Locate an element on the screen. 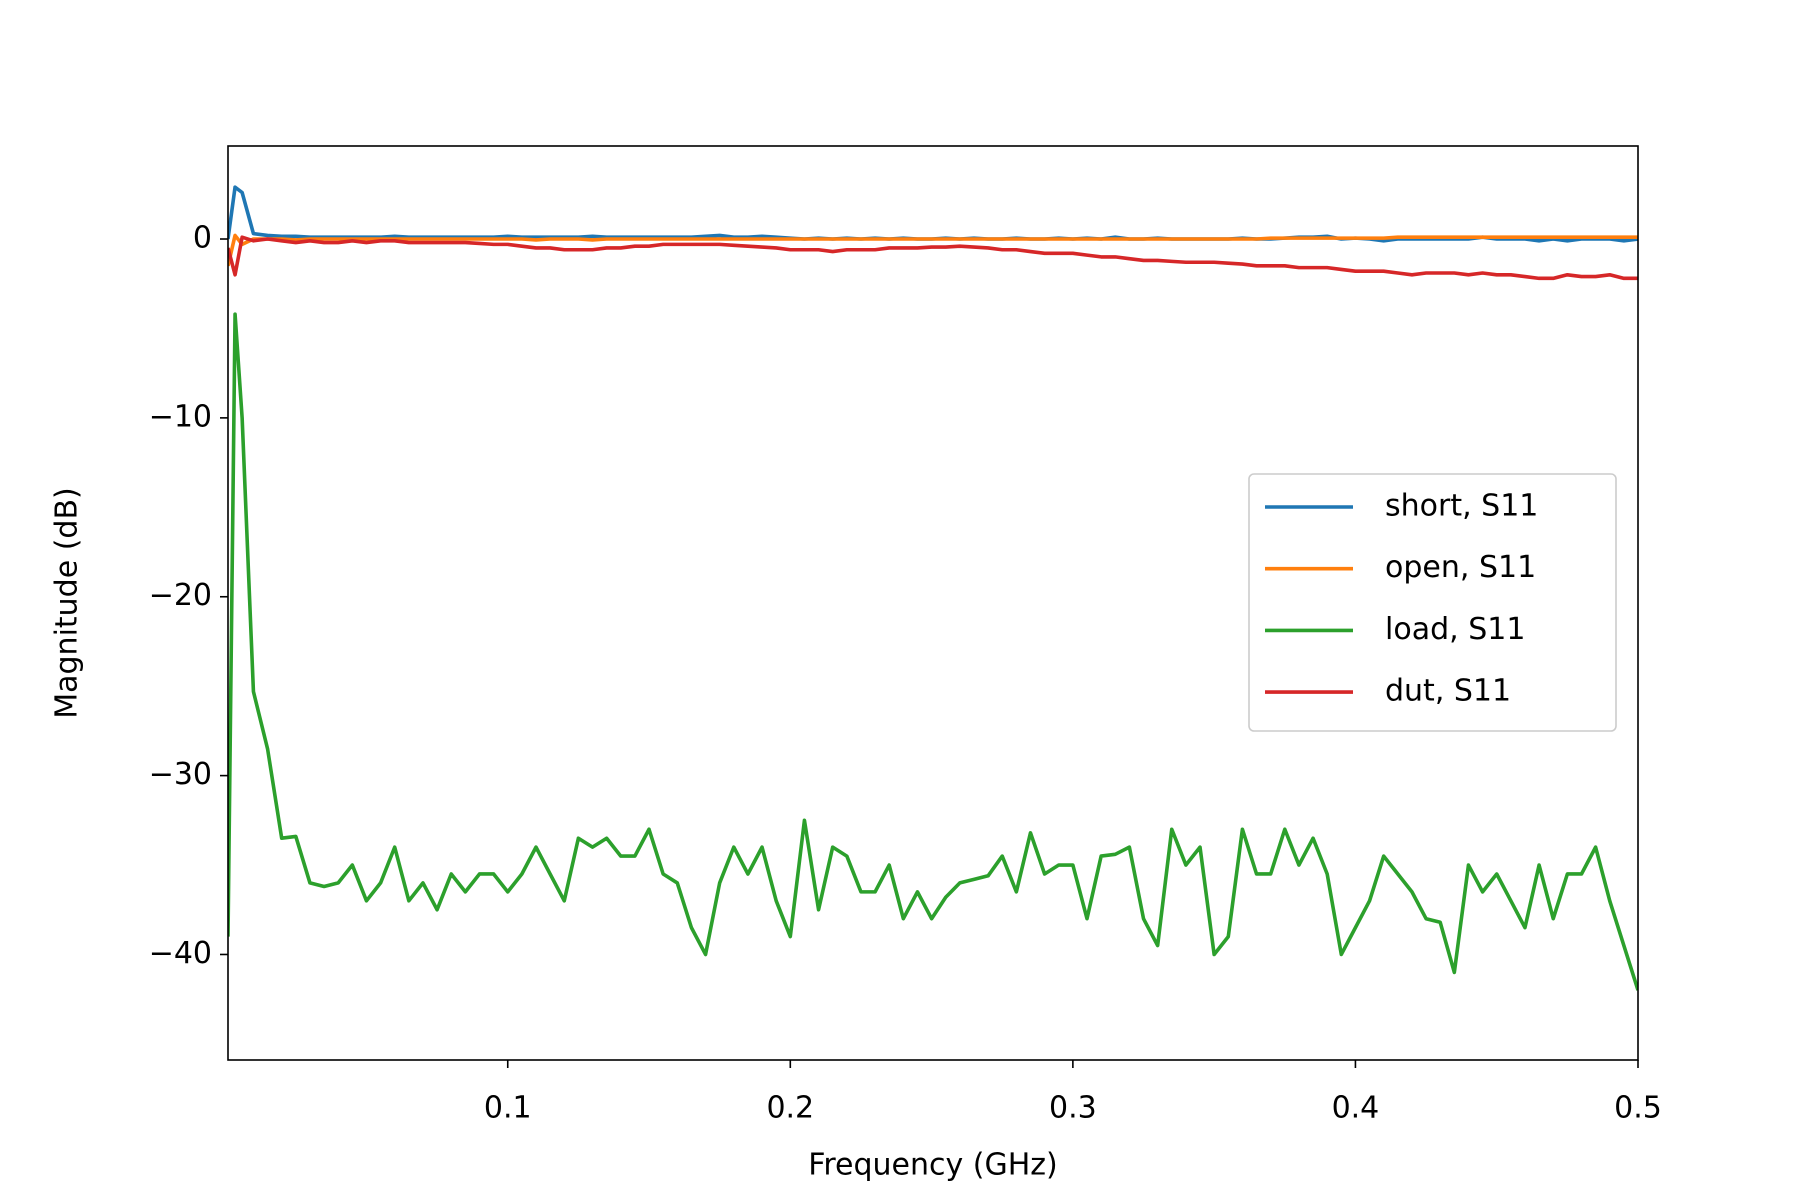 Image resolution: width=1800 pixels, height=1200 pixels. y-tick-label: −30 is located at coordinates (180, 774).